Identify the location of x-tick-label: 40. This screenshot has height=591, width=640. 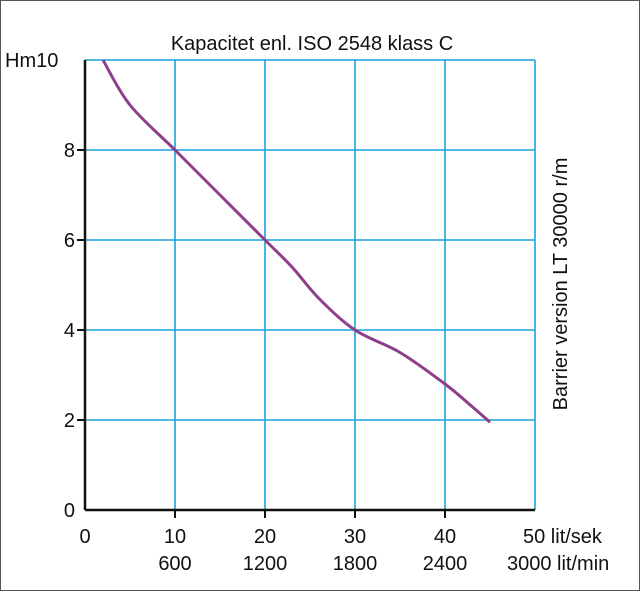
(445, 537).